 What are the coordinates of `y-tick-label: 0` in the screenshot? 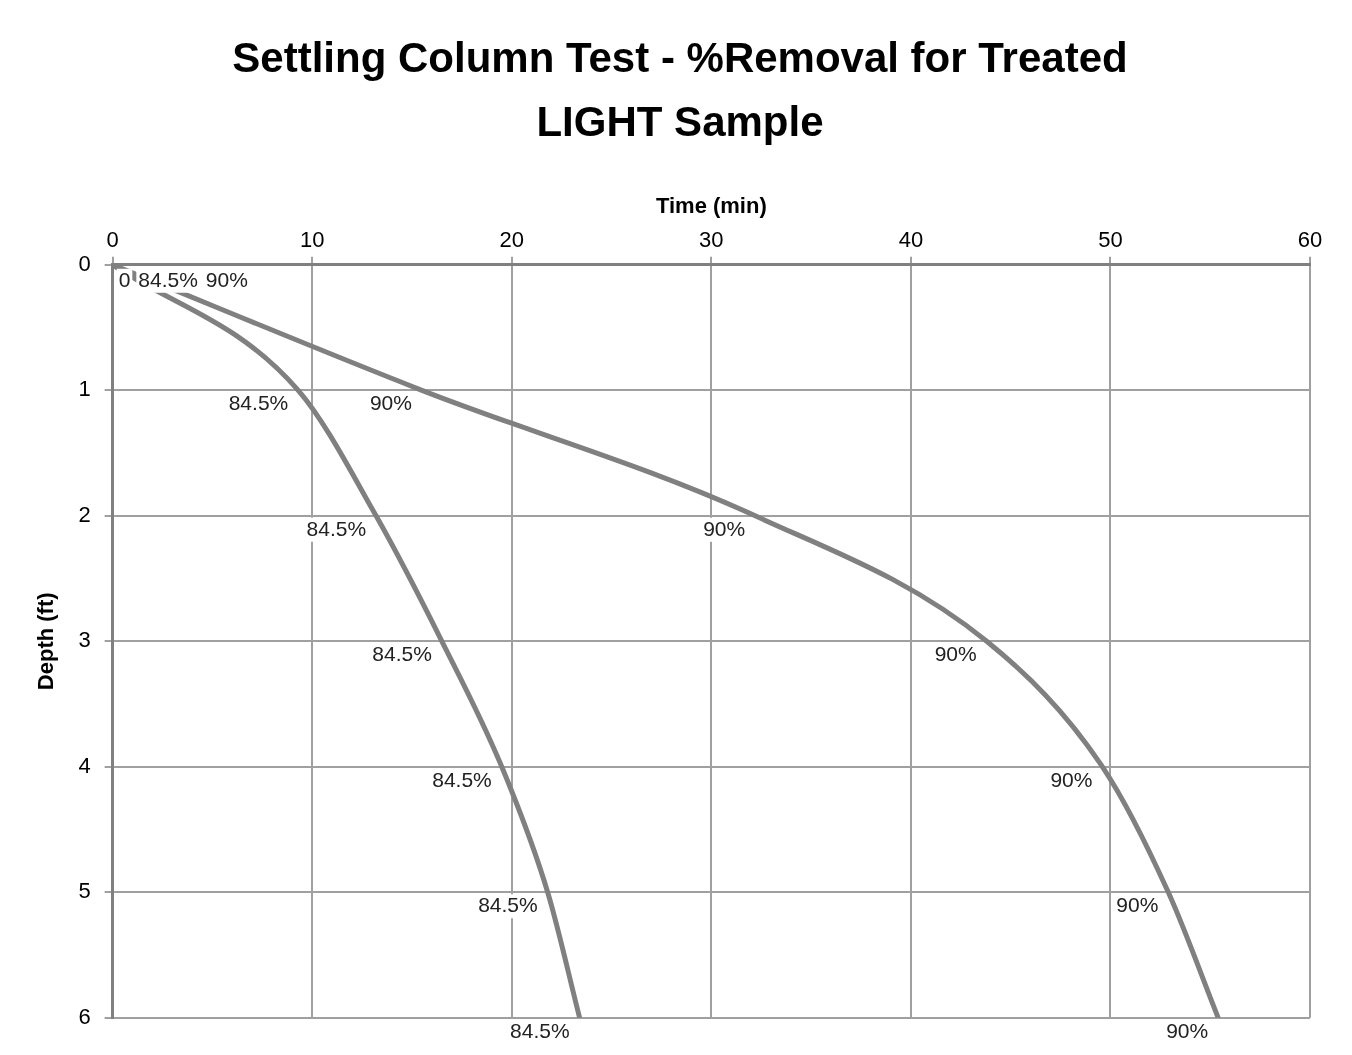 It's located at (84, 263).